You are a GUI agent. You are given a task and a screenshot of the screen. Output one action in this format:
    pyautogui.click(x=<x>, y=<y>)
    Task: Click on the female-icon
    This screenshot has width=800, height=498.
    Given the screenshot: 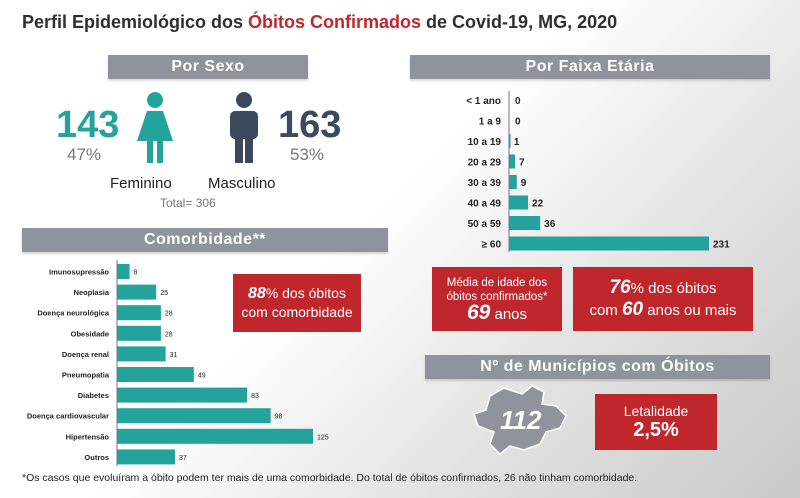 What is the action you would take?
    pyautogui.click(x=155, y=127)
    